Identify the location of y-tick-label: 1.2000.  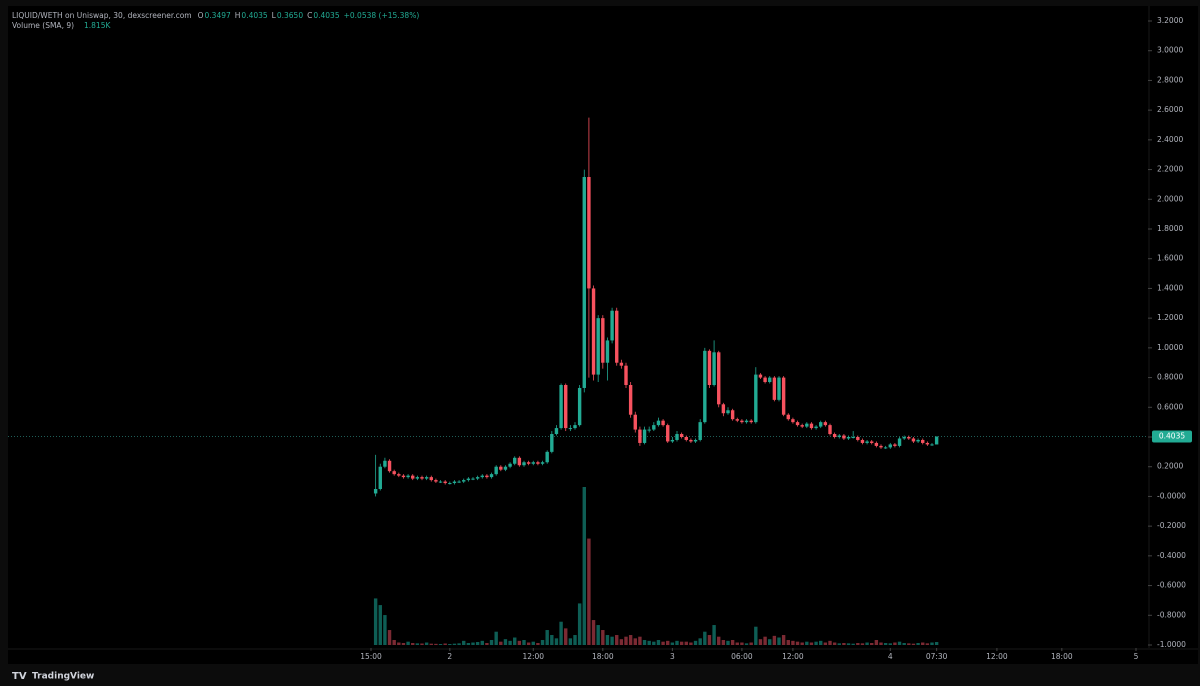
(1170, 317).